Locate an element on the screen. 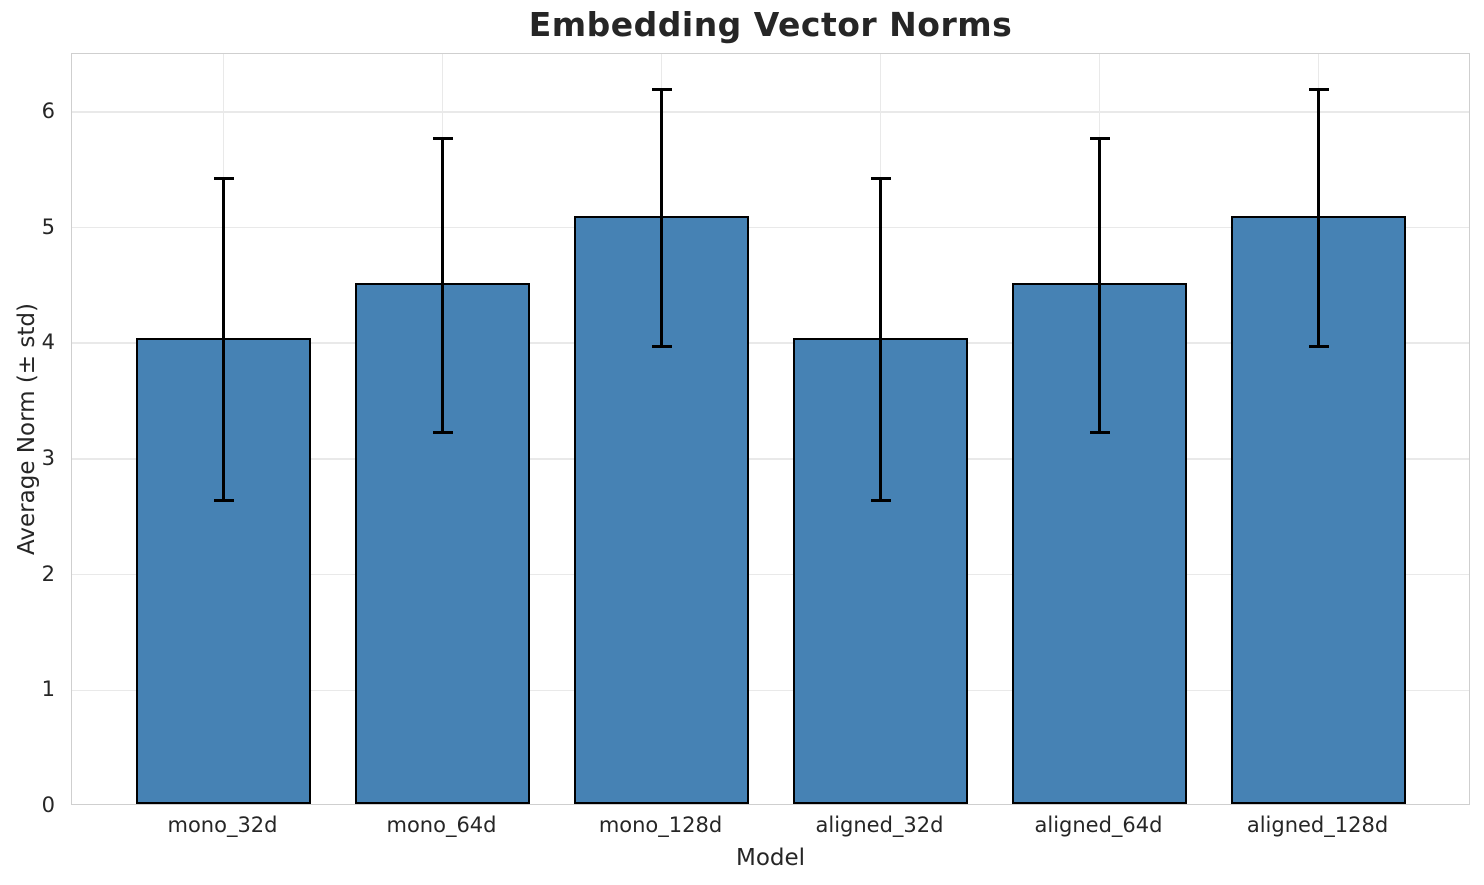 The height and width of the screenshot is (885, 1484). y-tick-label: 4 is located at coordinates (48, 342).